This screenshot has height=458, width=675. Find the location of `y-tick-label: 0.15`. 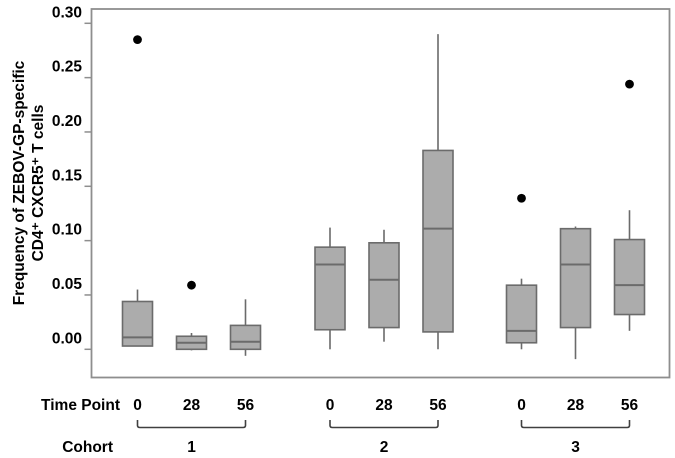

y-tick-label: 0.15 is located at coordinates (67, 175).